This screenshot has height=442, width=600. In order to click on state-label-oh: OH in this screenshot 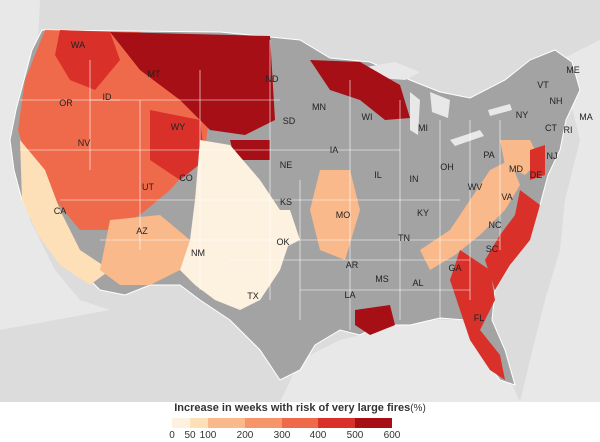, I will do `click(447, 167)`.